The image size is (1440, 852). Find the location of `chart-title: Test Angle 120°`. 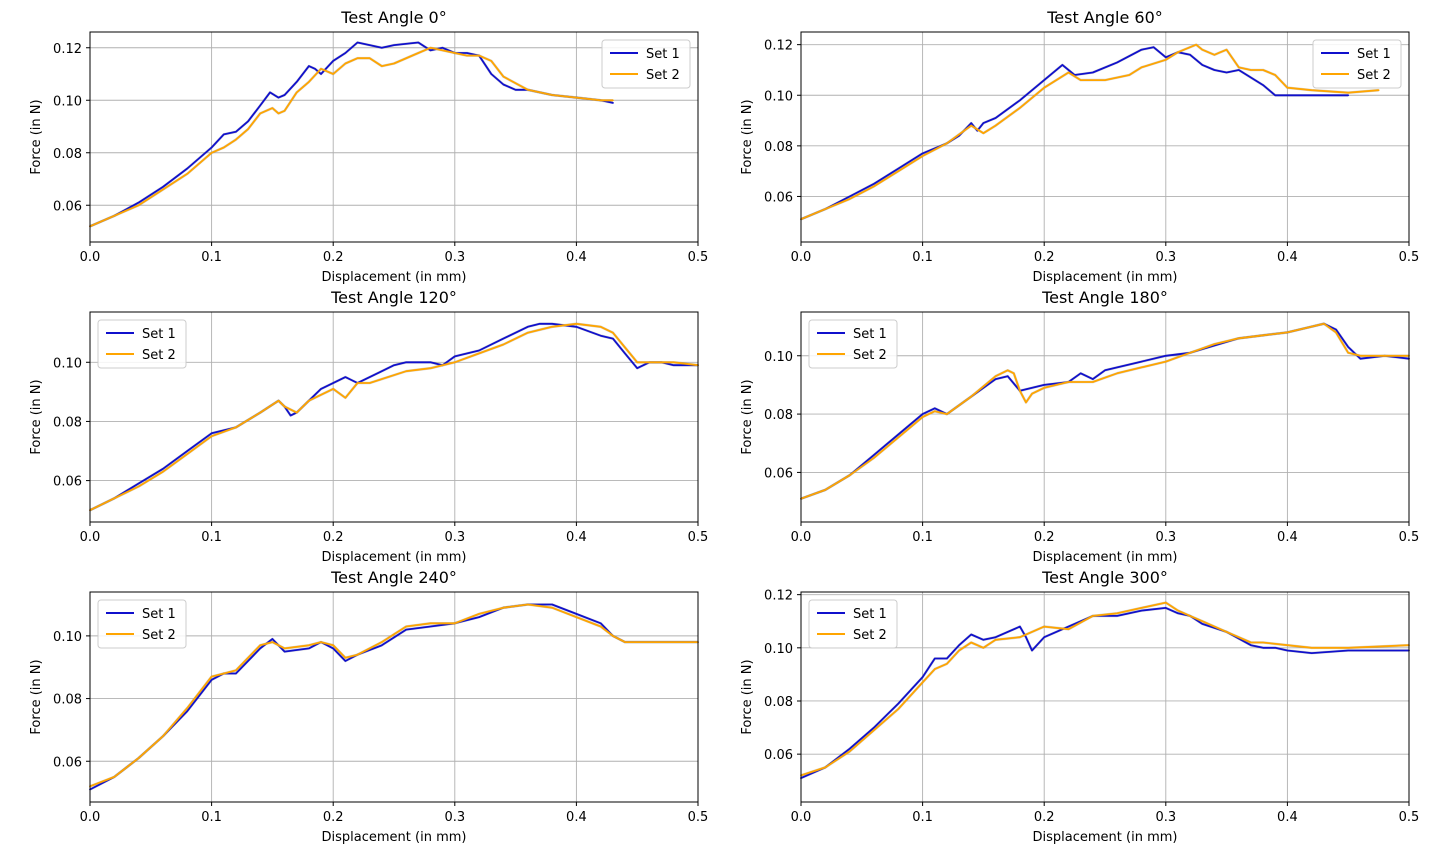

chart-title: Test Angle 120° is located at coordinates (393, 297).